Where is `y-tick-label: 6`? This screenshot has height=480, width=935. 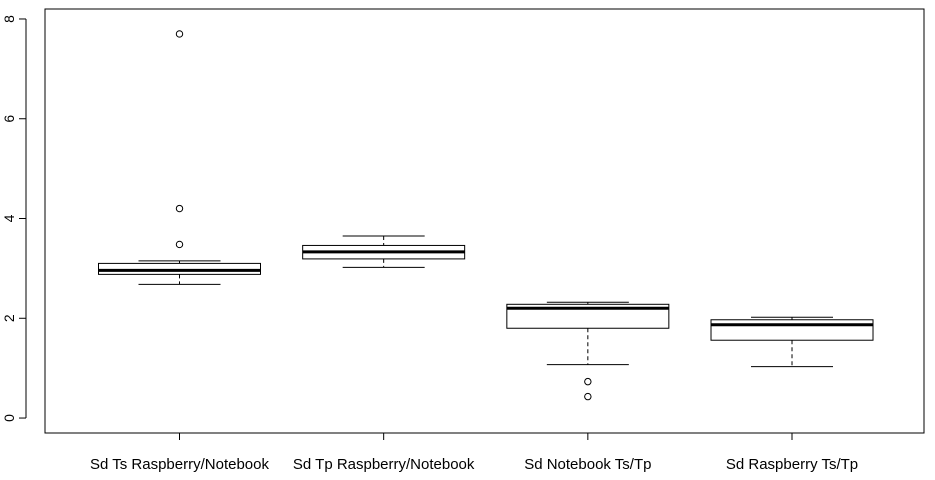 y-tick-label: 6 is located at coordinates (9, 119).